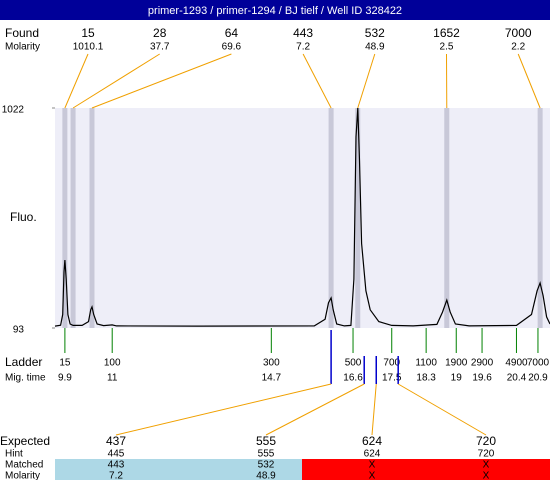 Image resolution: width=550 pixels, height=480 pixels. Describe the element at coordinates (112, 378) in the screenshot. I see `ladder-time: 11` at that location.